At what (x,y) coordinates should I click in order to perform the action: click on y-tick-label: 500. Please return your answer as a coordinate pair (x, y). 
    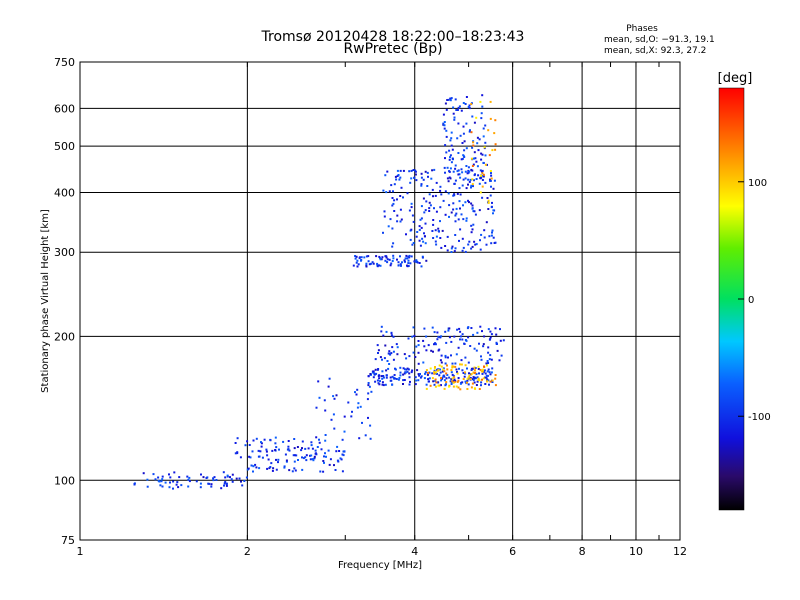
    Looking at the image, I should click on (64, 146).